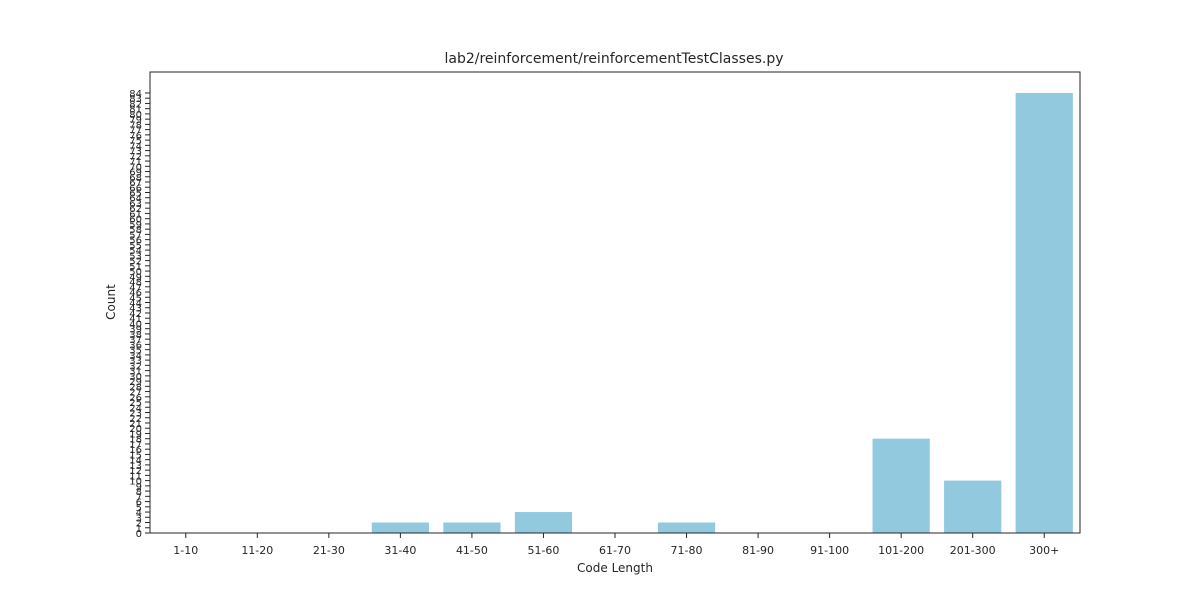 Image resolution: width=1200 pixels, height=600 pixels. Describe the element at coordinates (135, 403) in the screenshot. I see `y-tick-label: 25` at that location.